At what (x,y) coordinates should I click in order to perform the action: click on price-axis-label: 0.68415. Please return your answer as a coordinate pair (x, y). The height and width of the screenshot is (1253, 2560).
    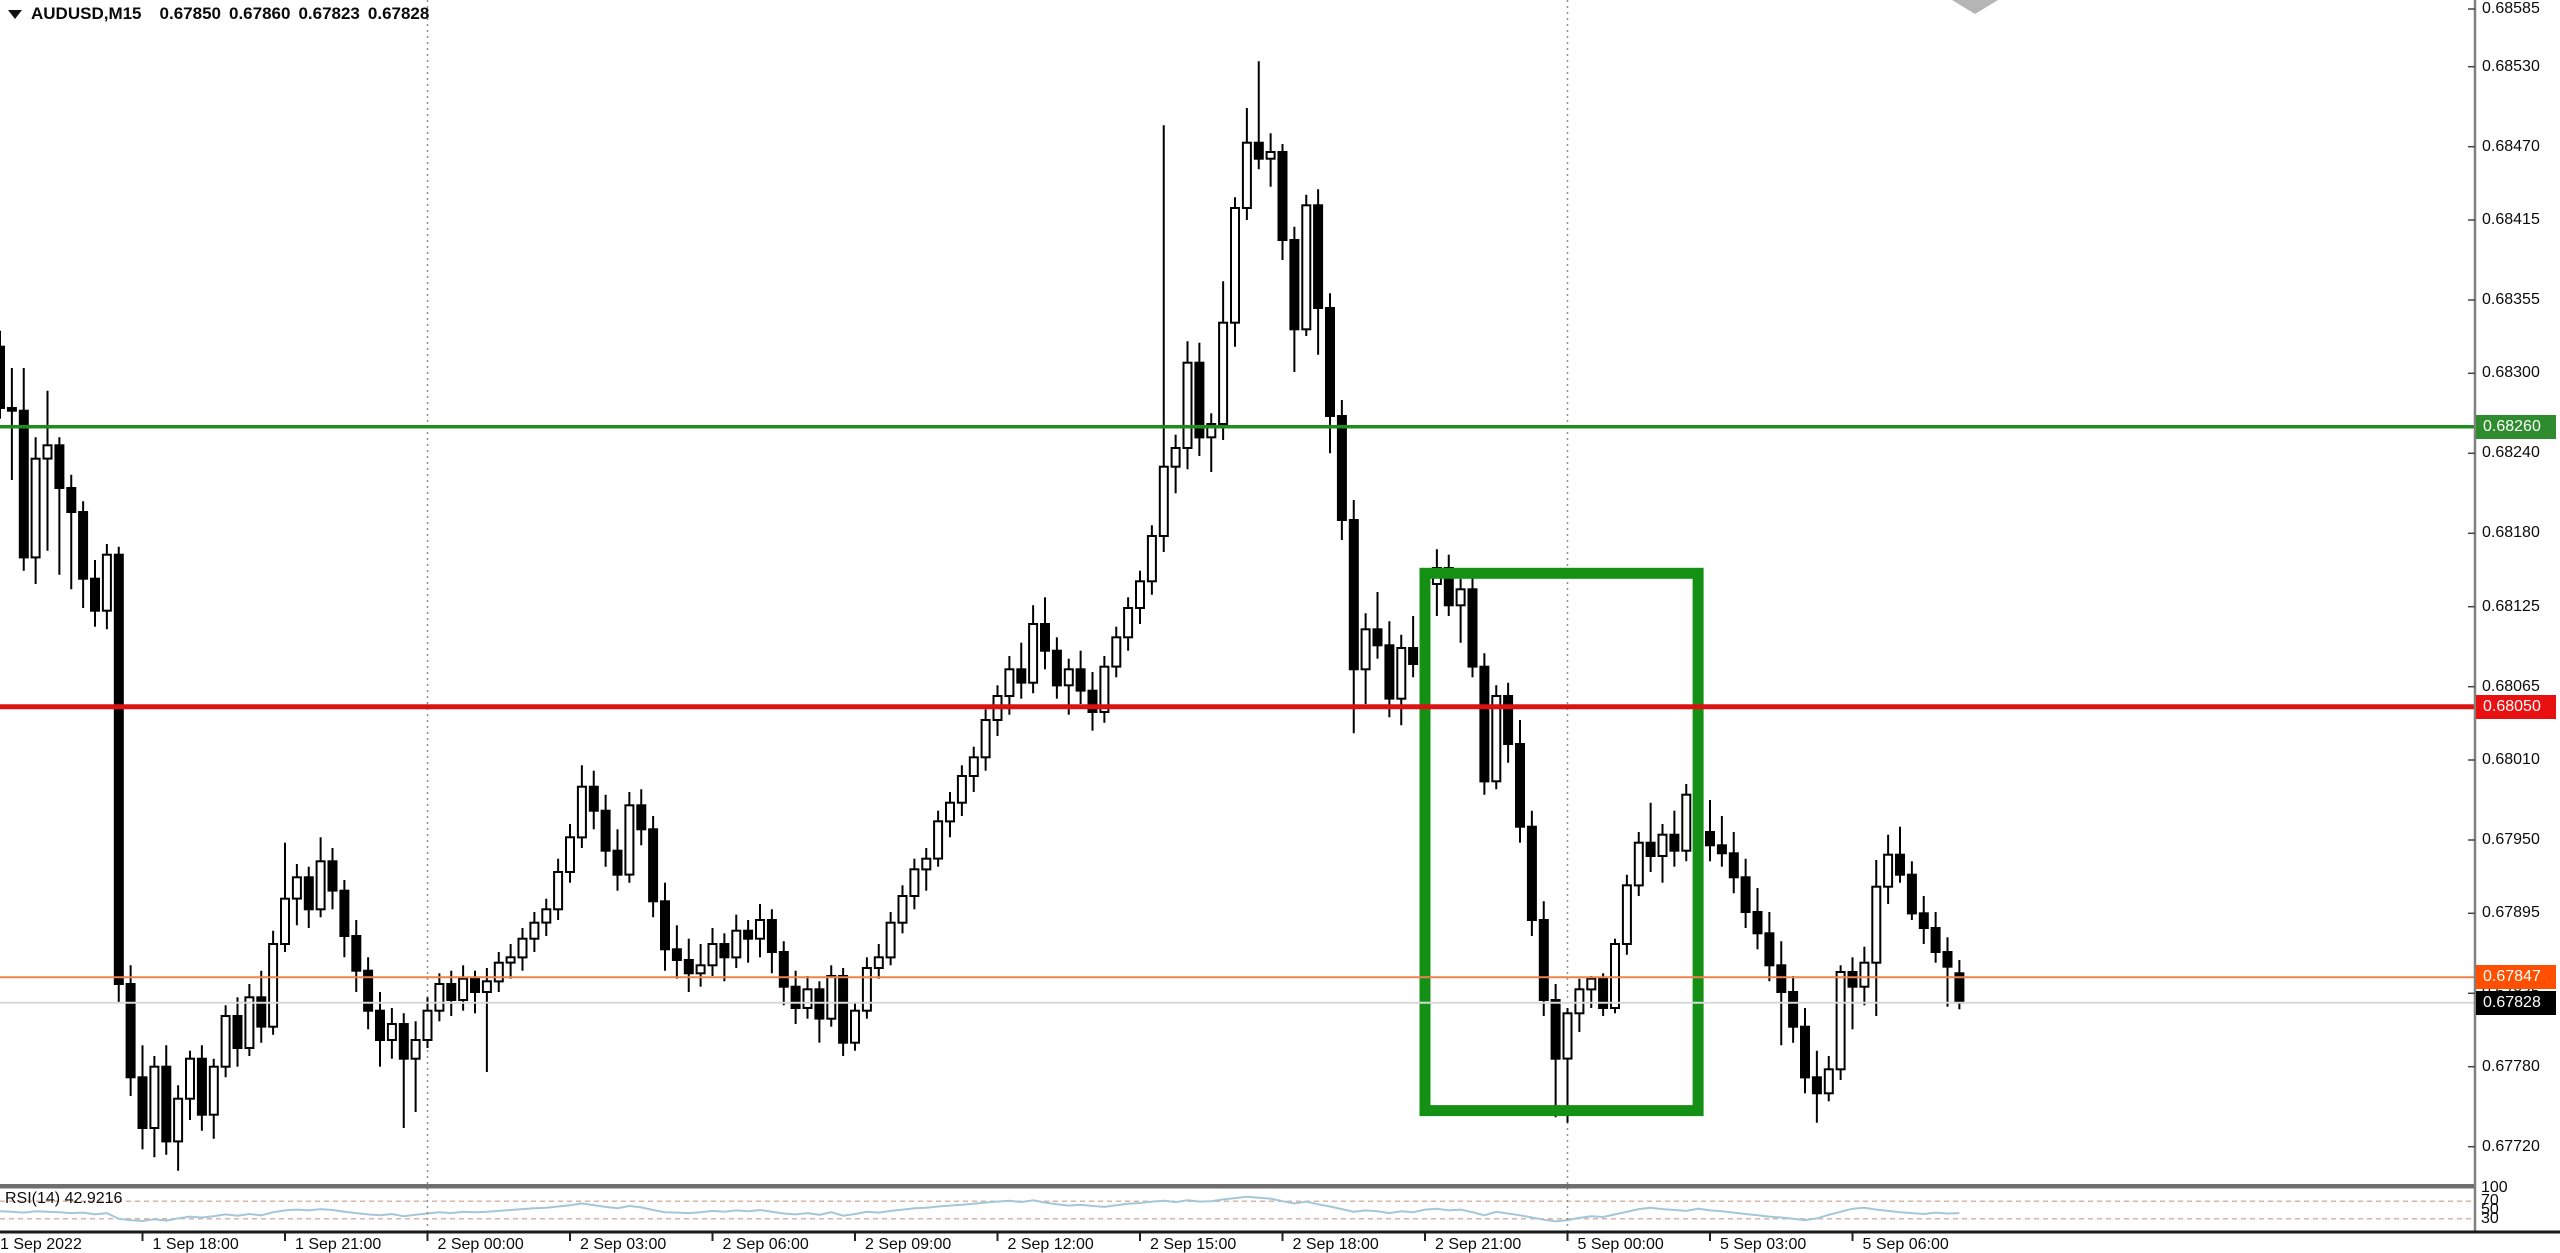
    Looking at the image, I should click on (2511, 219).